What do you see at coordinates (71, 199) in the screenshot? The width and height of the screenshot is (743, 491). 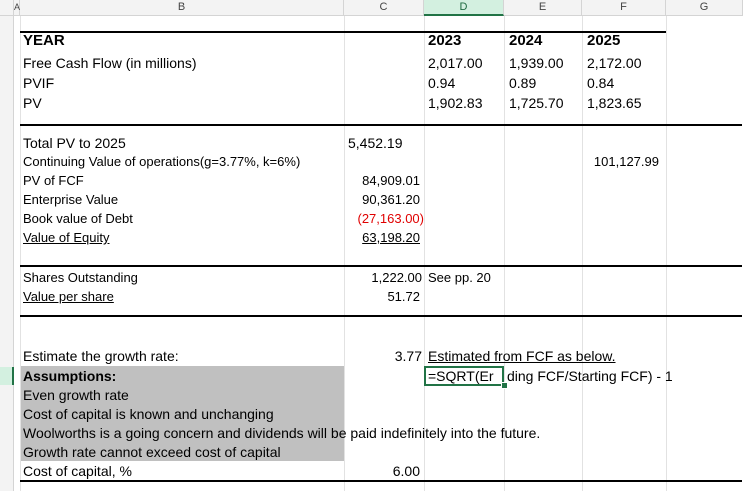 I see `ev-label: Enterprise Value` at bounding box center [71, 199].